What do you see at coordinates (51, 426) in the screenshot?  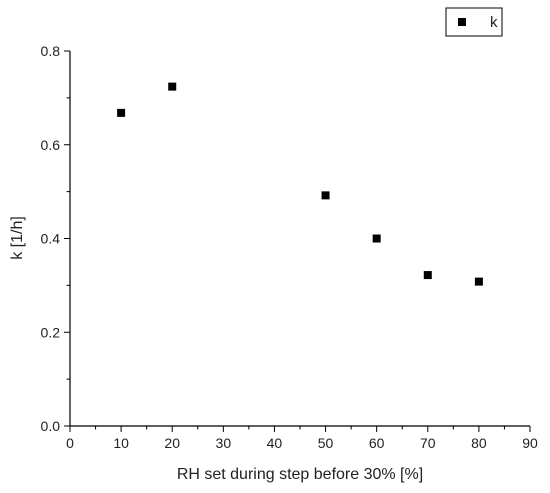 I see `y-tick-label: 0.0` at bounding box center [51, 426].